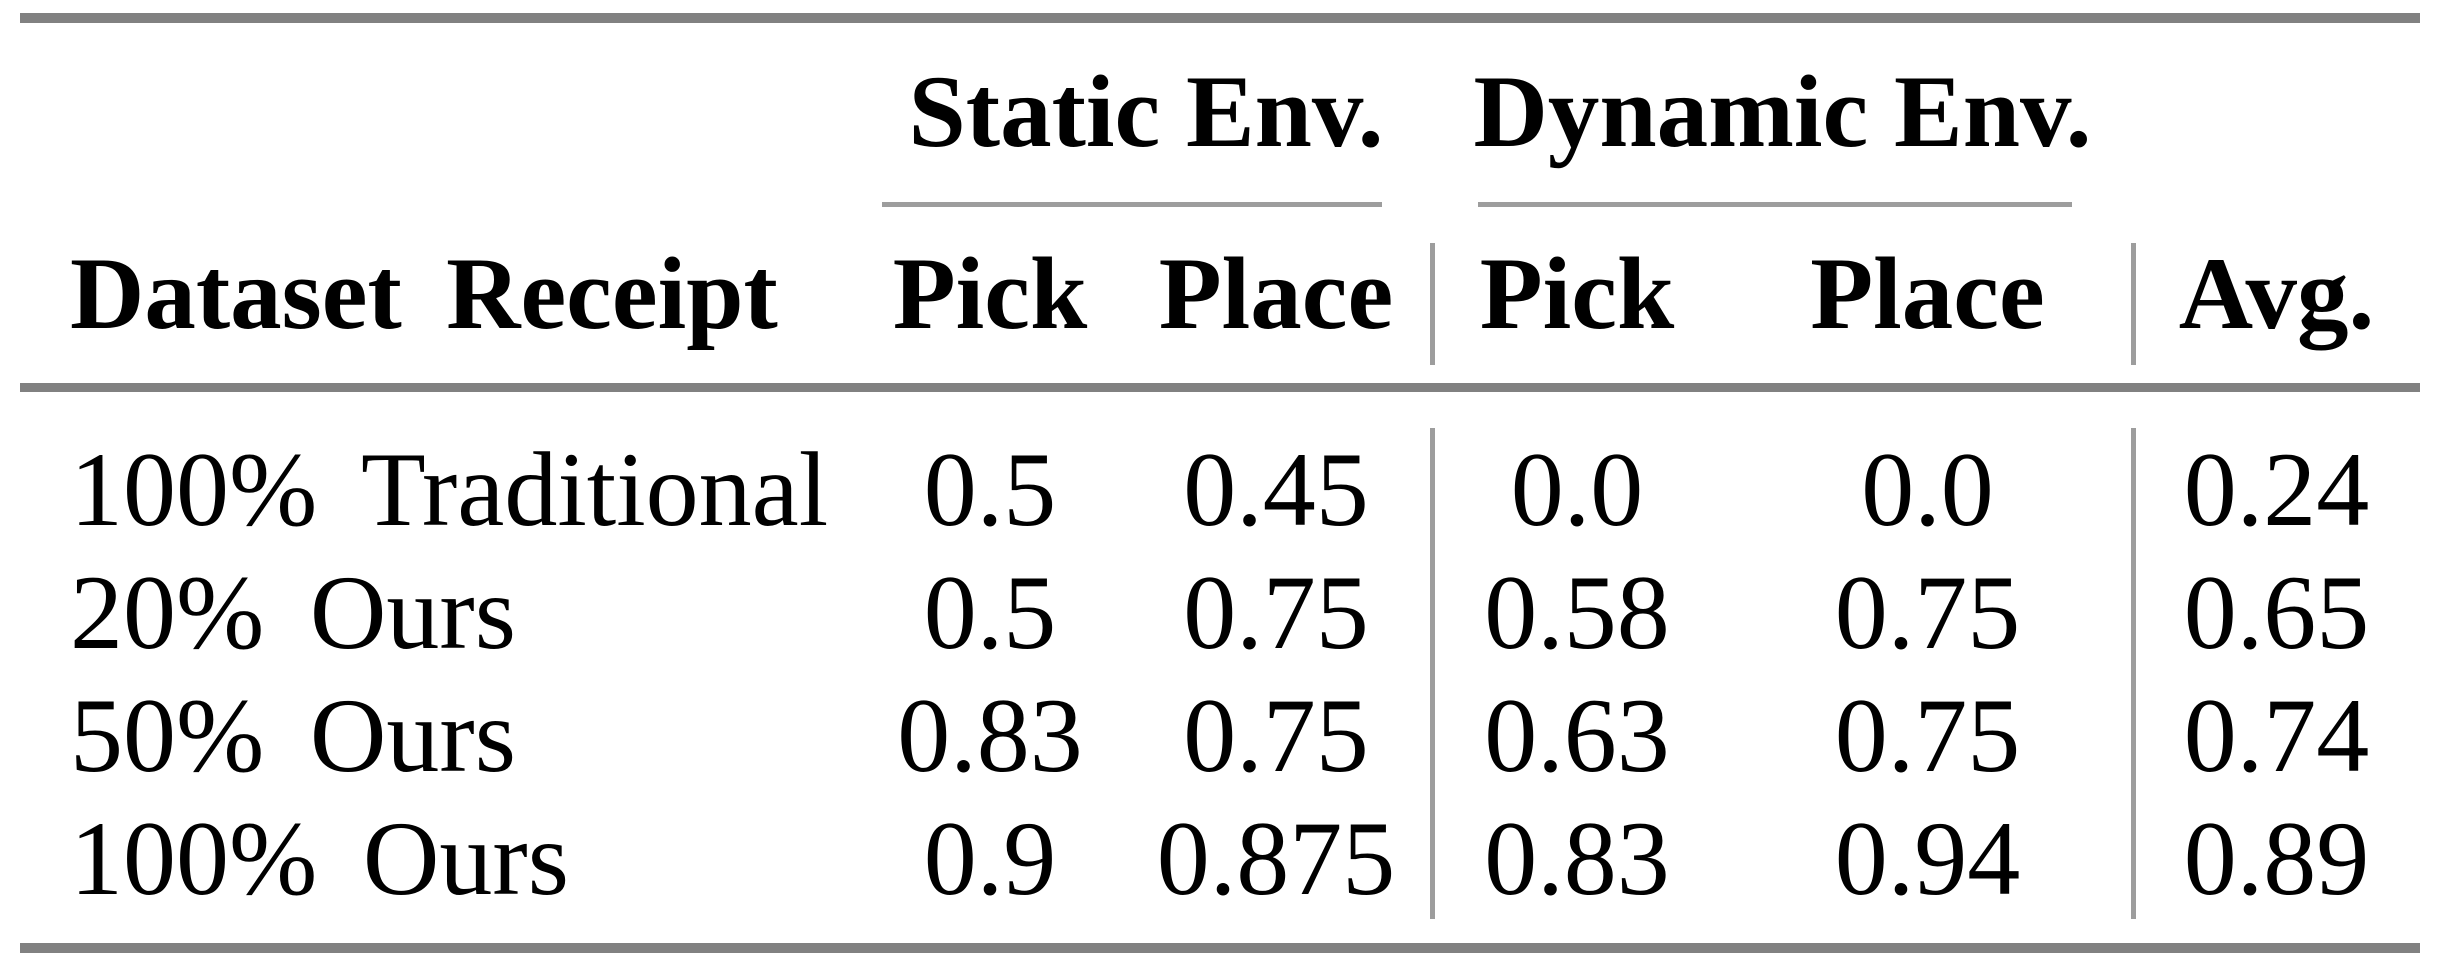 This screenshot has height=966, width=2440. Describe the element at coordinates (293, 612) in the screenshot. I see `row-label-20-ours: 20% Ours` at that location.